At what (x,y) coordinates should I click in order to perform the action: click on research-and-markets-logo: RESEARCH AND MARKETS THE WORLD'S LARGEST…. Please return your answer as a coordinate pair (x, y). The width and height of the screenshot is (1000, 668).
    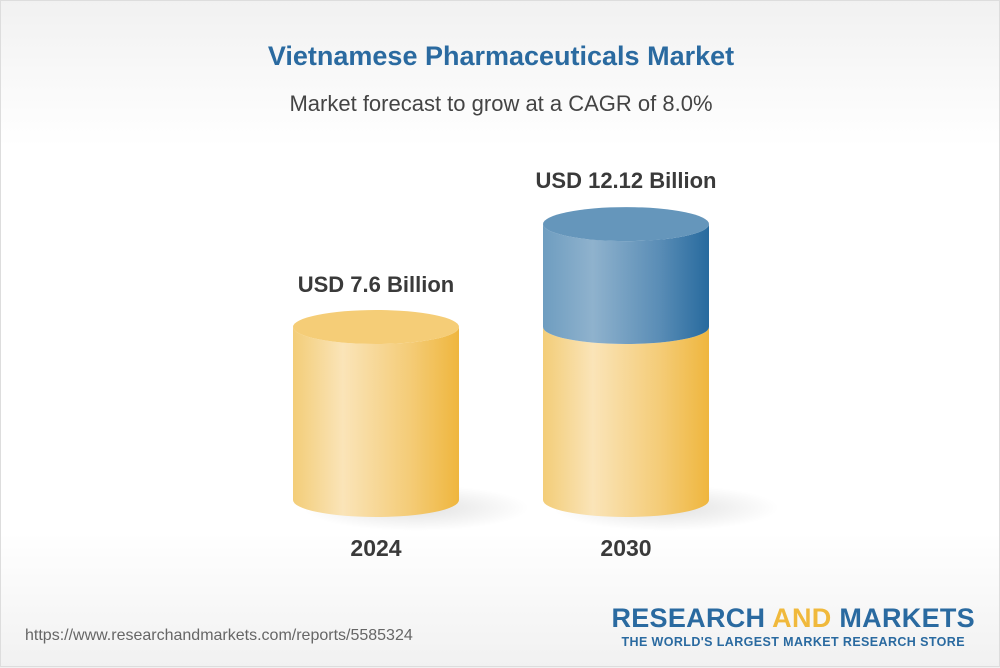
    Looking at the image, I should click on (793, 626).